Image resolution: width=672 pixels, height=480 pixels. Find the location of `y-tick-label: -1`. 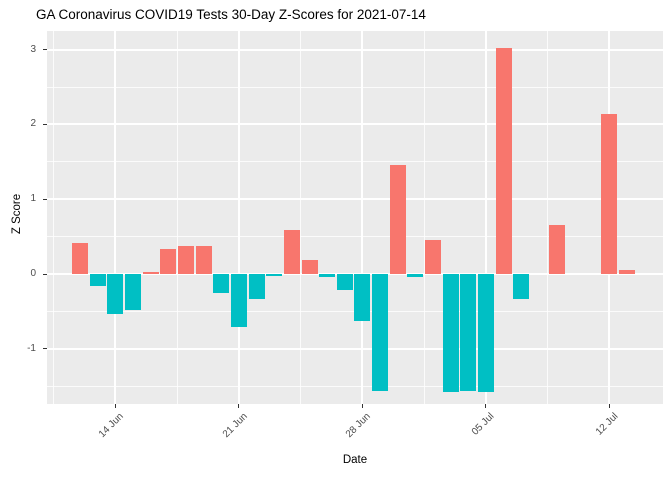

y-tick-label: -1 is located at coordinates (31, 348).